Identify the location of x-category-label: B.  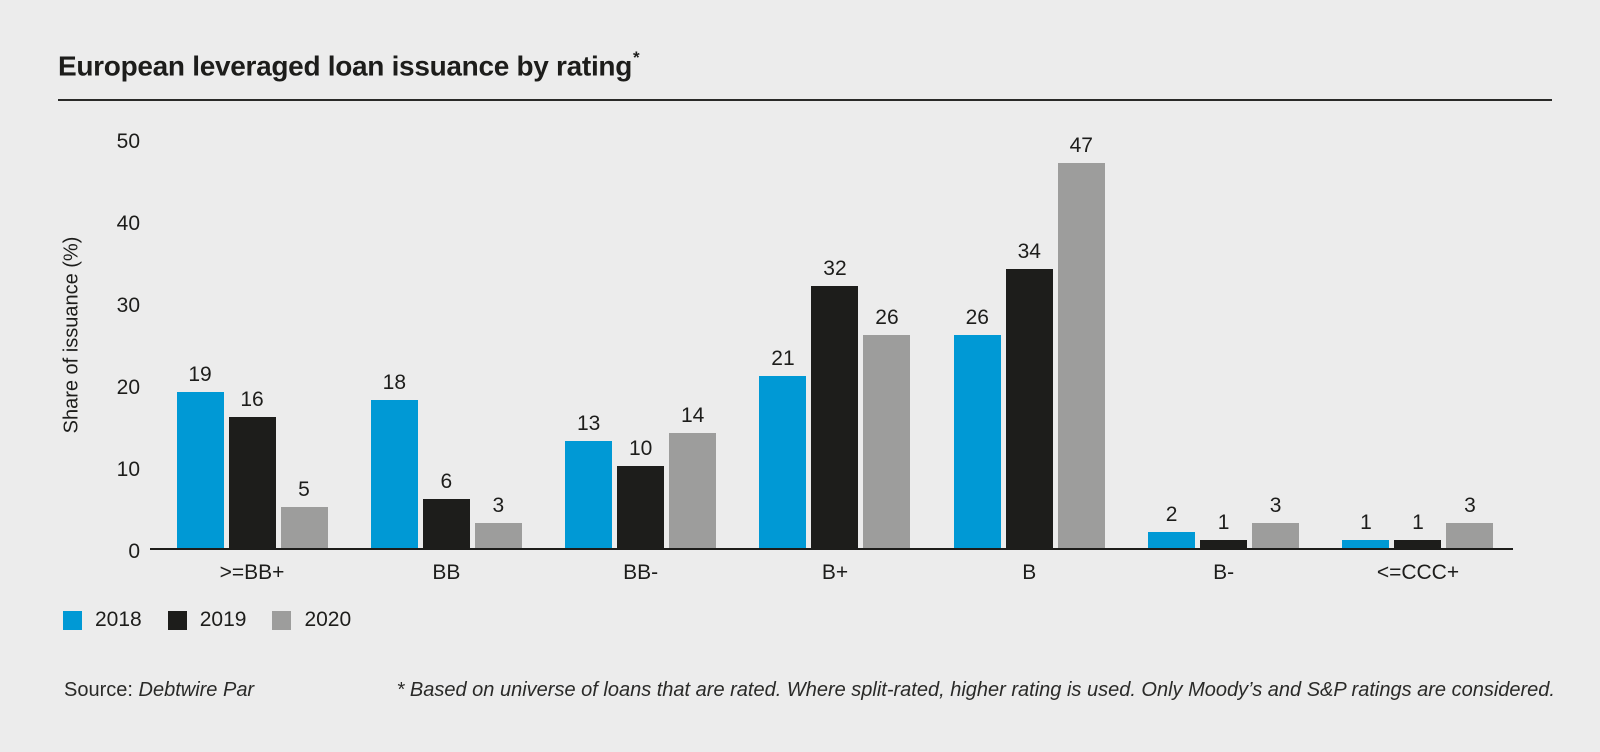
(1029, 572).